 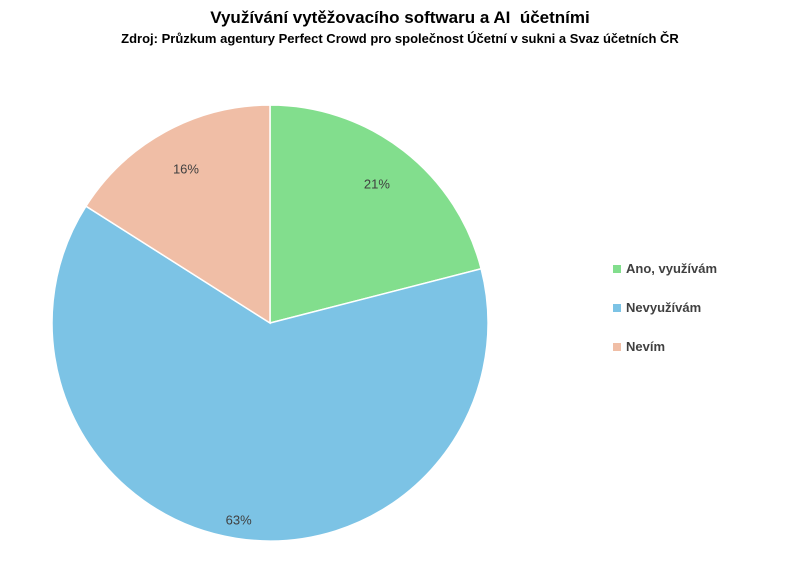 I want to click on legend-swatch-nevim, so click(x=617, y=346).